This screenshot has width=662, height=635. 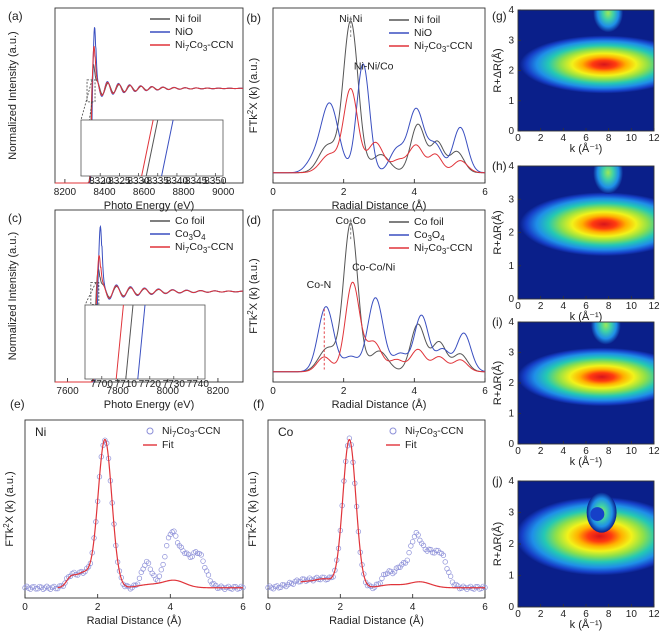 What do you see at coordinates (373, 267) in the screenshot?
I see `peak-annotation: Co-Co/Ni` at bounding box center [373, 267].